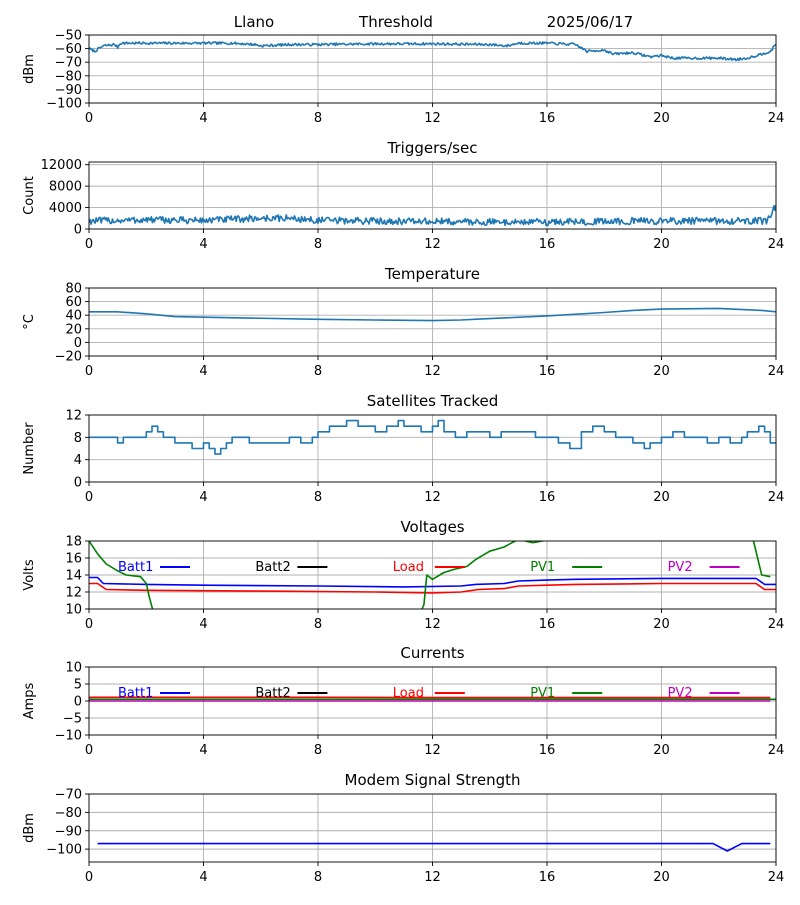 This screenshot has width=800, height=905. Describe the element at coordinates (29, 700) in the screenshot. I see `y-axis-label: Amps` at that location.